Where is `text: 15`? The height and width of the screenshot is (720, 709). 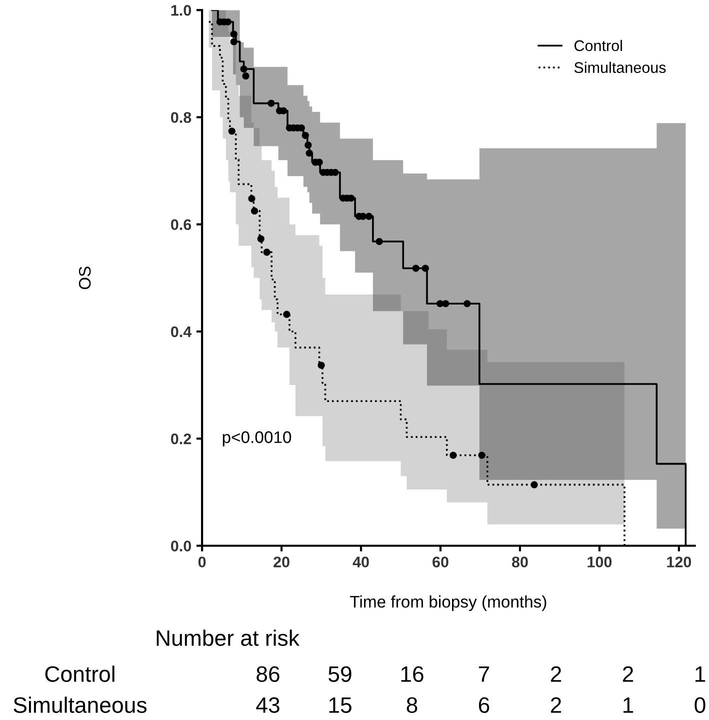 text: 15 is located at coordinates (340, 705).